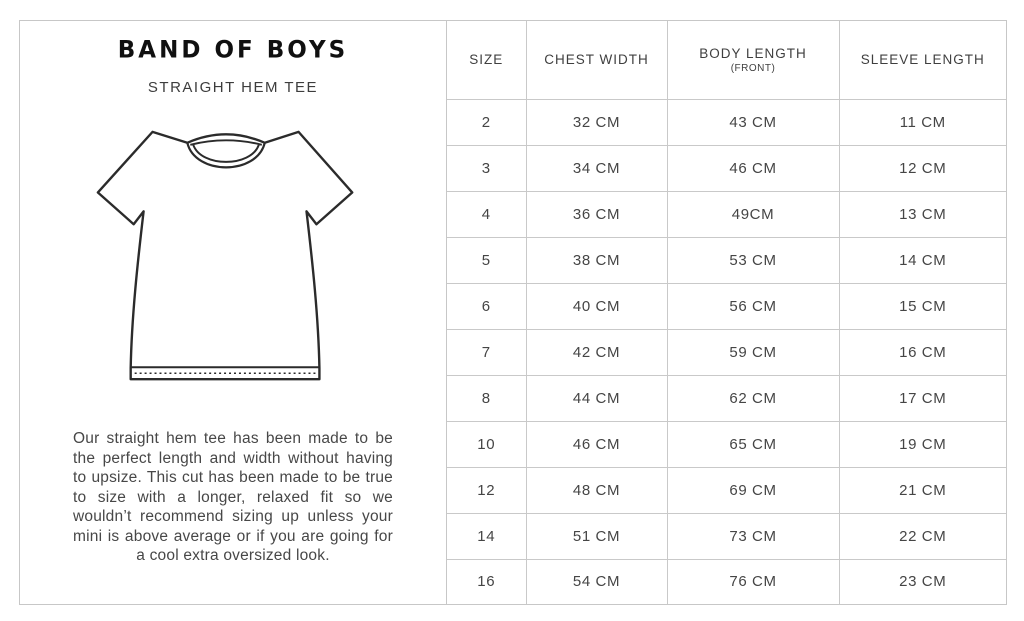 The height and width of the screenshot is (621, 1024). I want to click on table-row: 6 40 CM 56 CM 15 CM, so click(726, 306).